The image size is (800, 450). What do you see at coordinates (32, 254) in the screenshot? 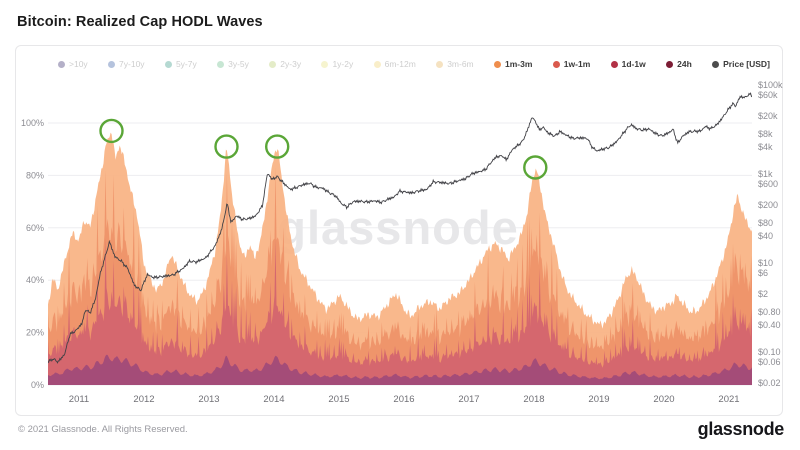
I see `left-axis-labels: 0% 20% 40% 60% 80% 100%` at bounding box center [32, 254].